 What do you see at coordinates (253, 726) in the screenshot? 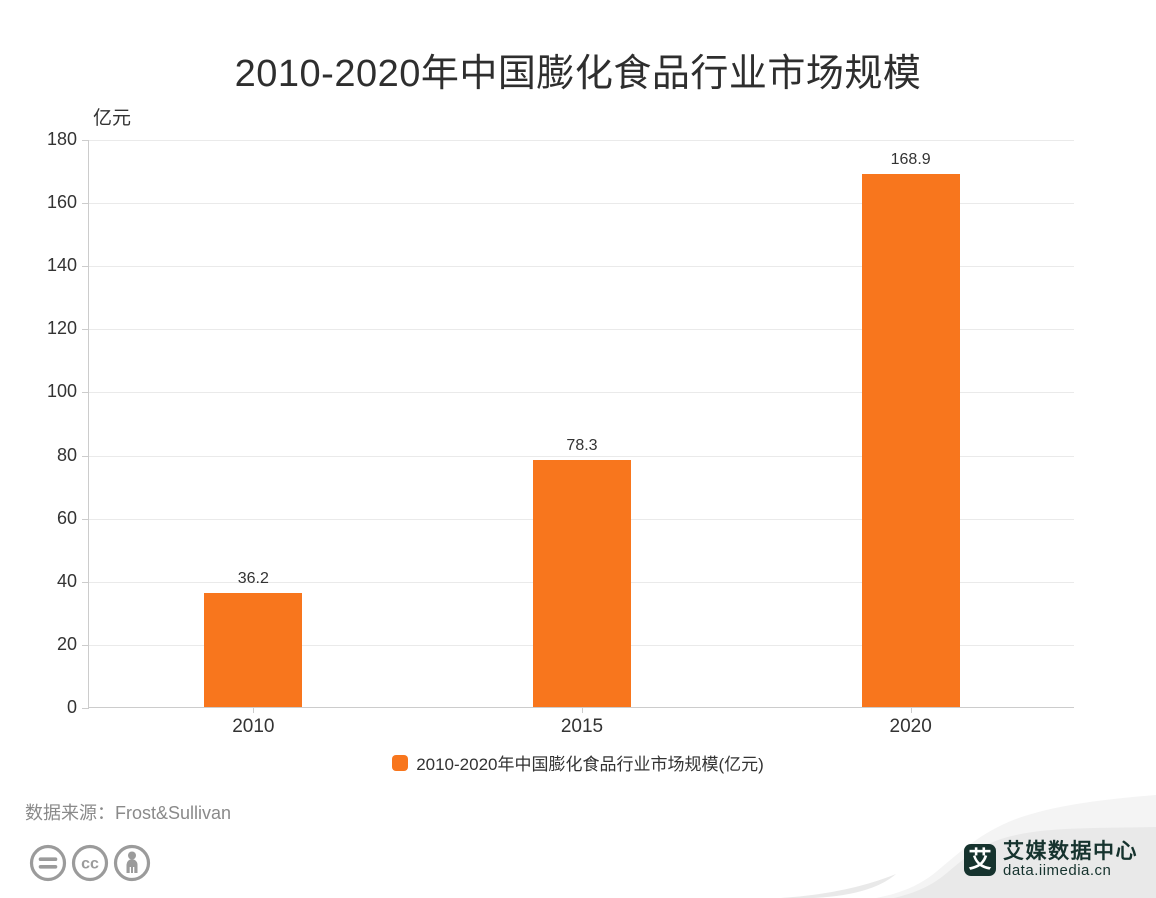
I see `x-tick-label-2010: 2010` at bounding box center [253, 726].